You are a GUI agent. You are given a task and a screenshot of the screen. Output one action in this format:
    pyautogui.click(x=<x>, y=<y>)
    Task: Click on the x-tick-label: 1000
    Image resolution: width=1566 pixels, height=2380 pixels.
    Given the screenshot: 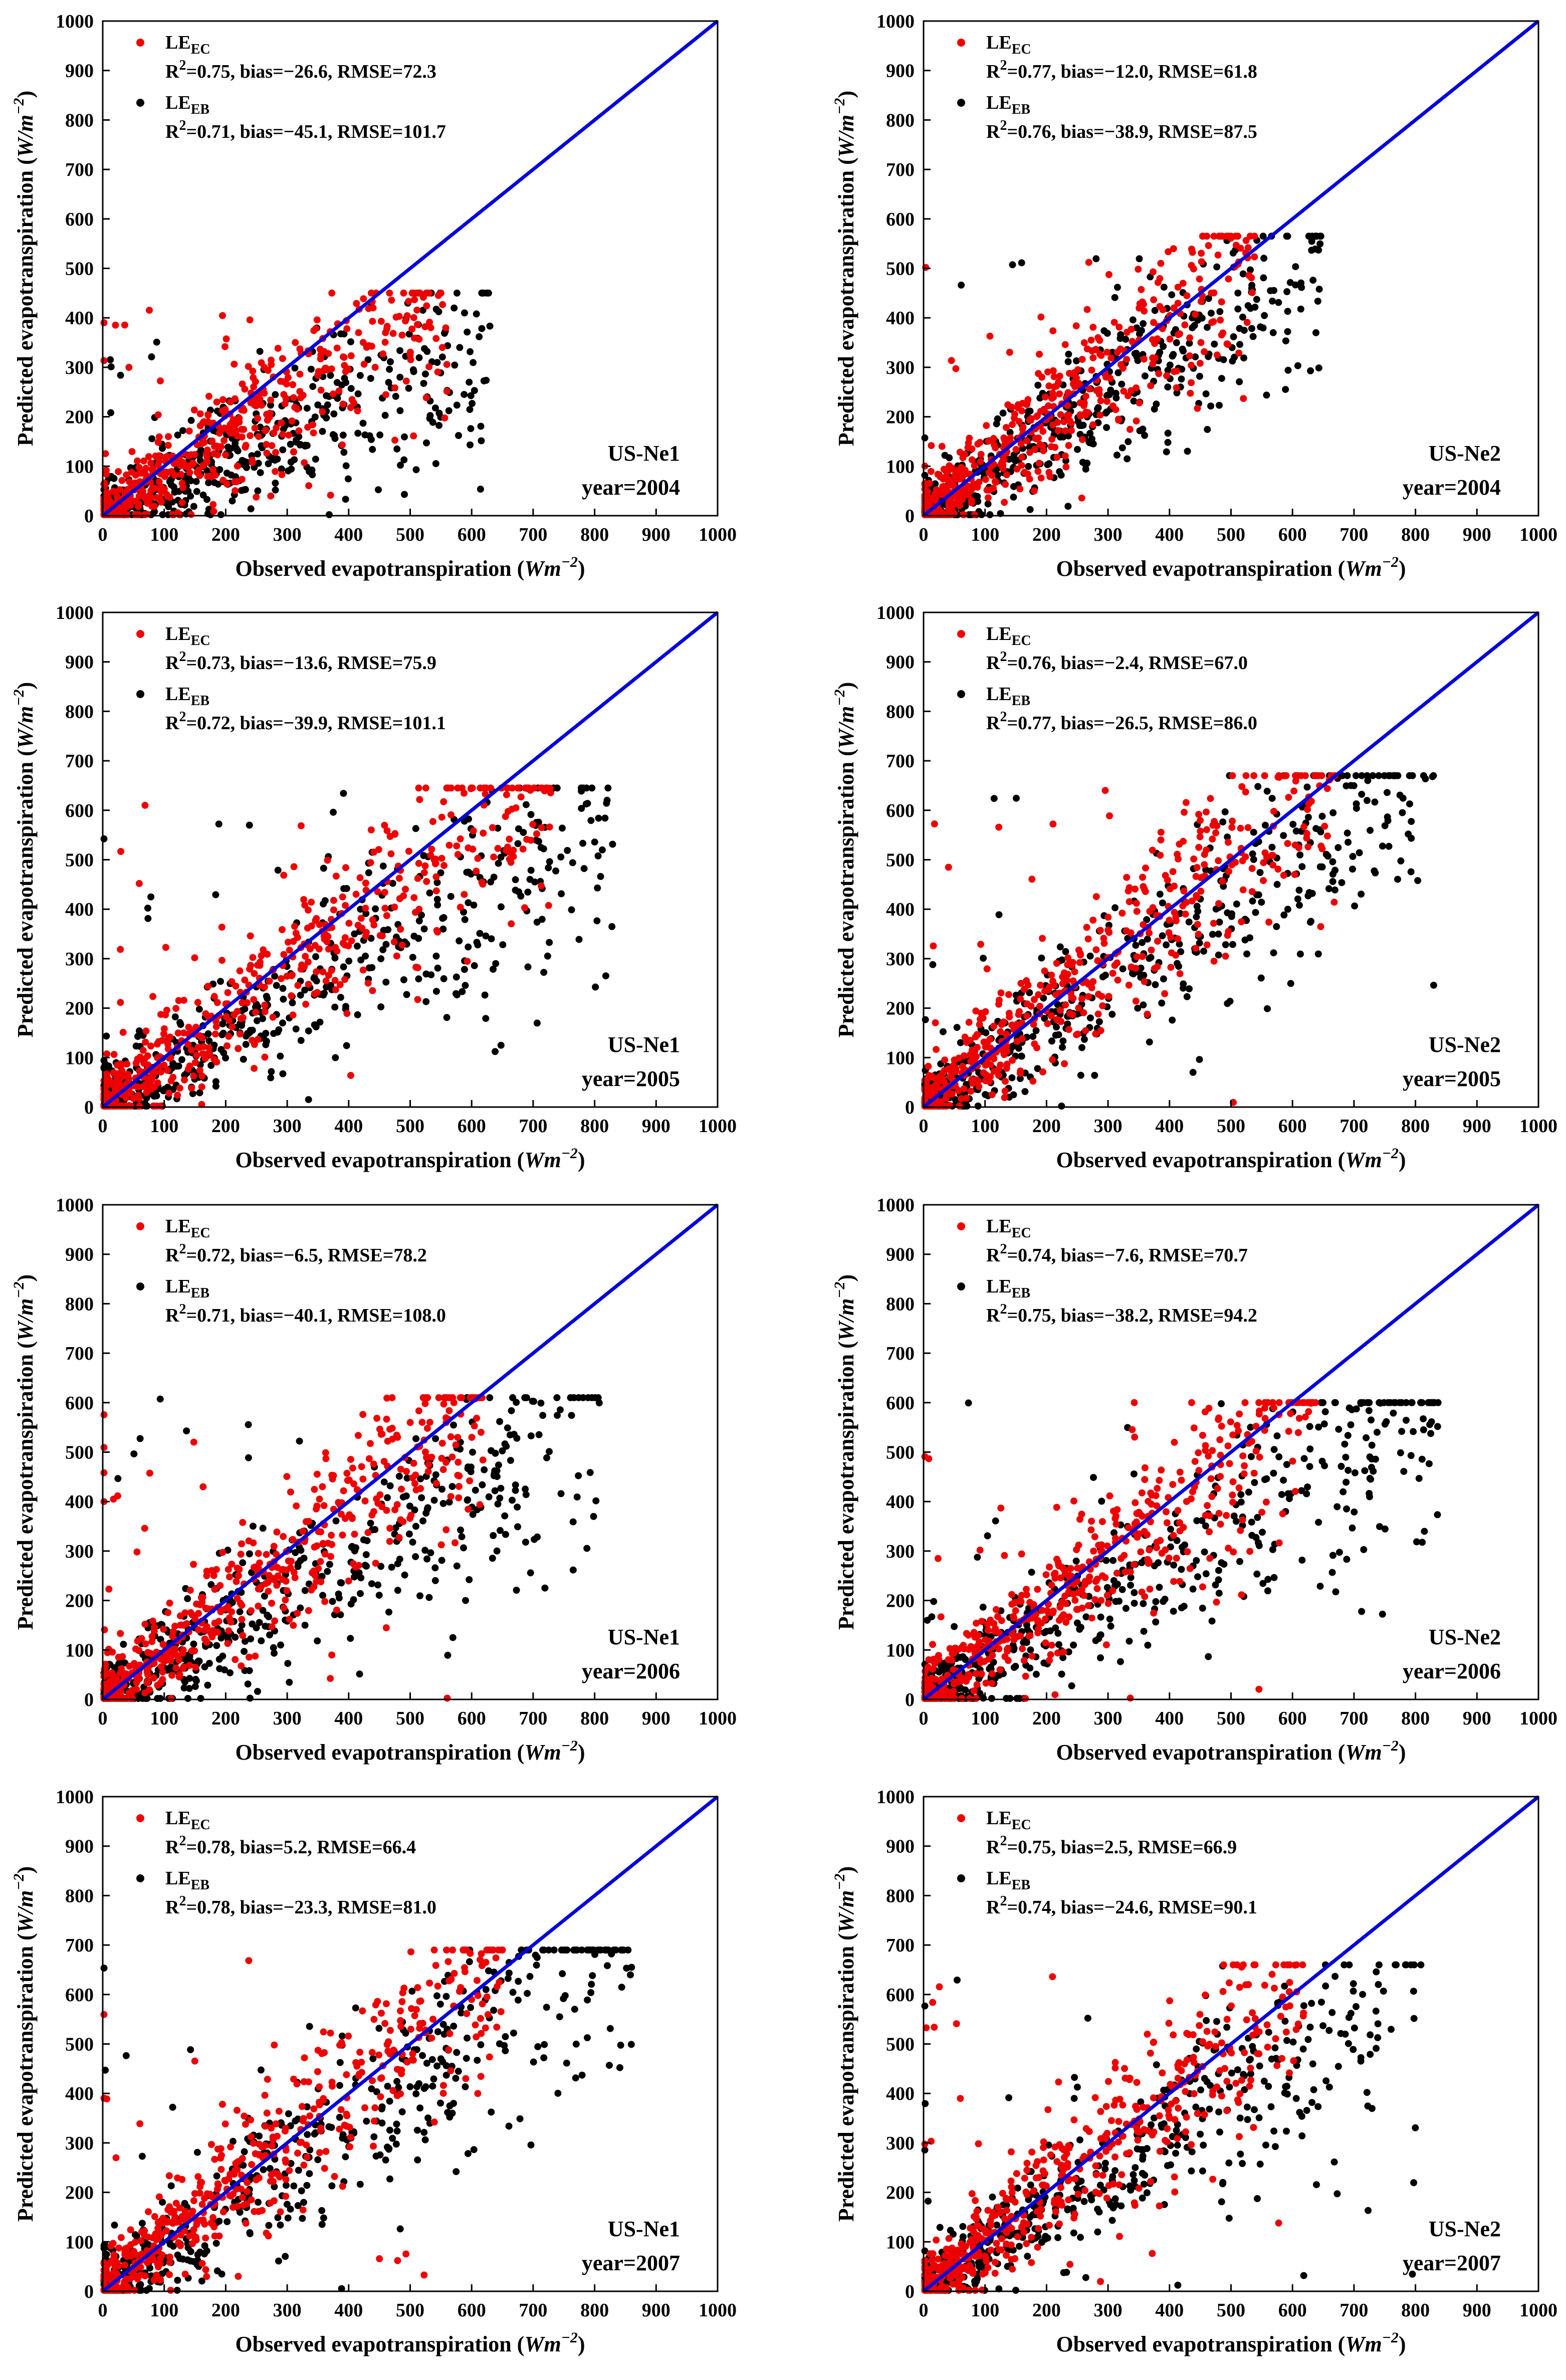 What is the action you would take?
    pyautogui.click(x=1538, y=1126)
    